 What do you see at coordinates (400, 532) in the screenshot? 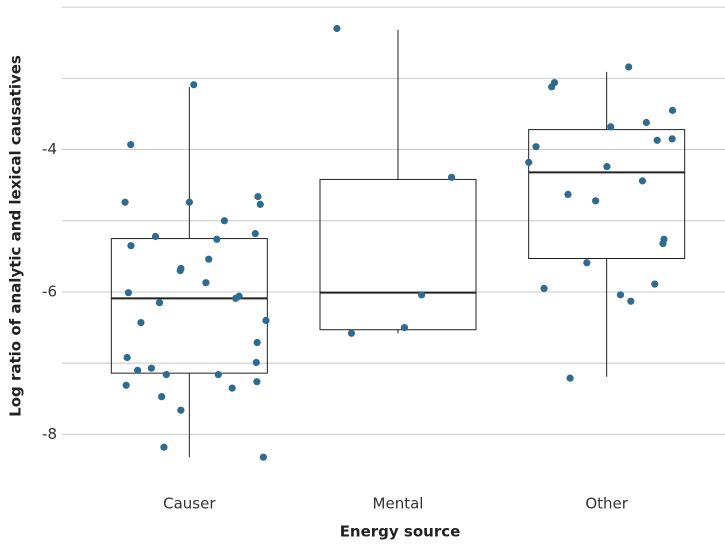
I see `x-axis-title: Energy source` at bounding box center [400, 532].